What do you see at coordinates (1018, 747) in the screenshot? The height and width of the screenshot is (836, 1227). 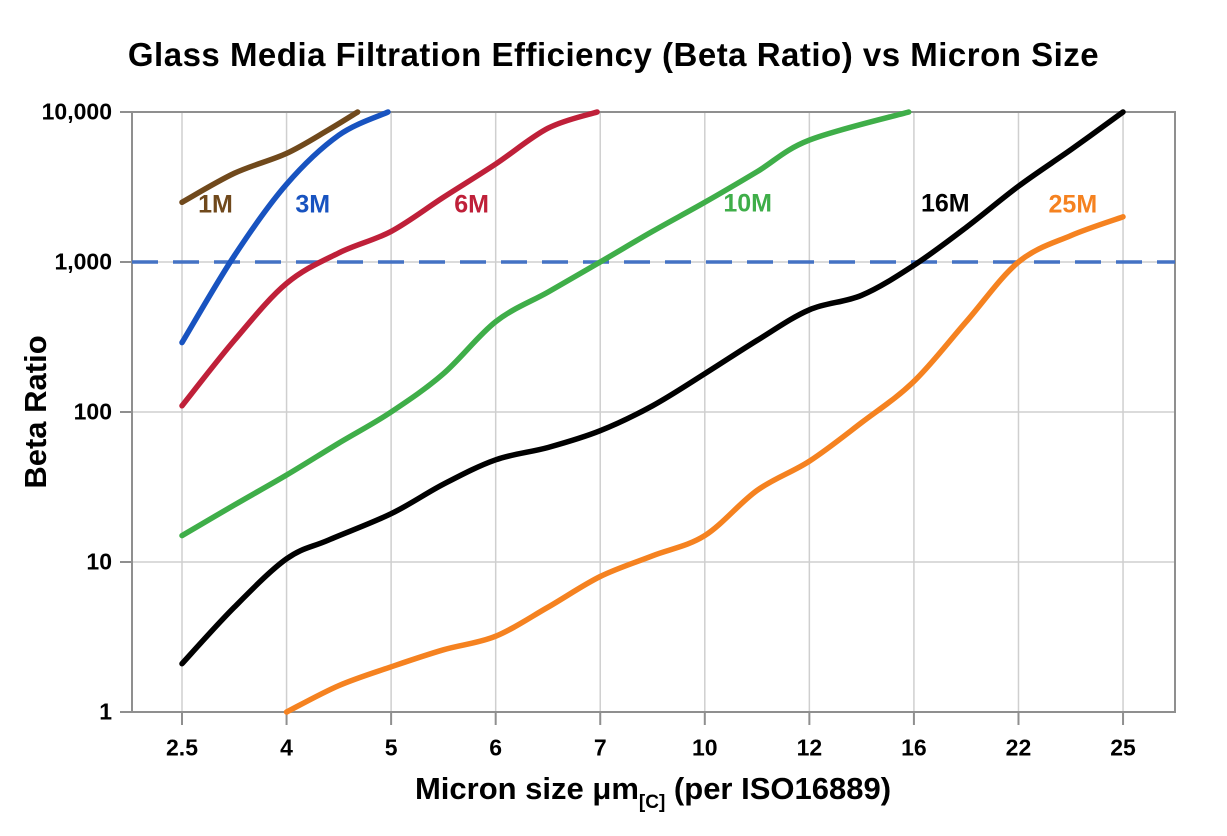 I see `x-tick-label-22: 22` at bounding box center [1018, 747].